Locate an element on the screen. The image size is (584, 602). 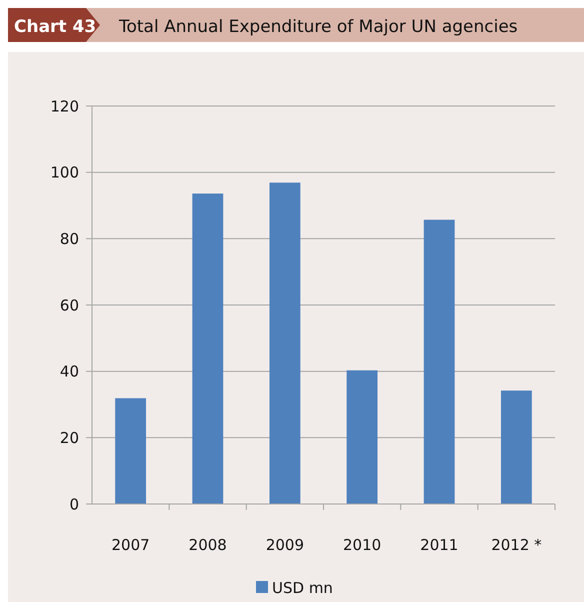
x-tick-label: 2009 is located at coordinates (285, 545).